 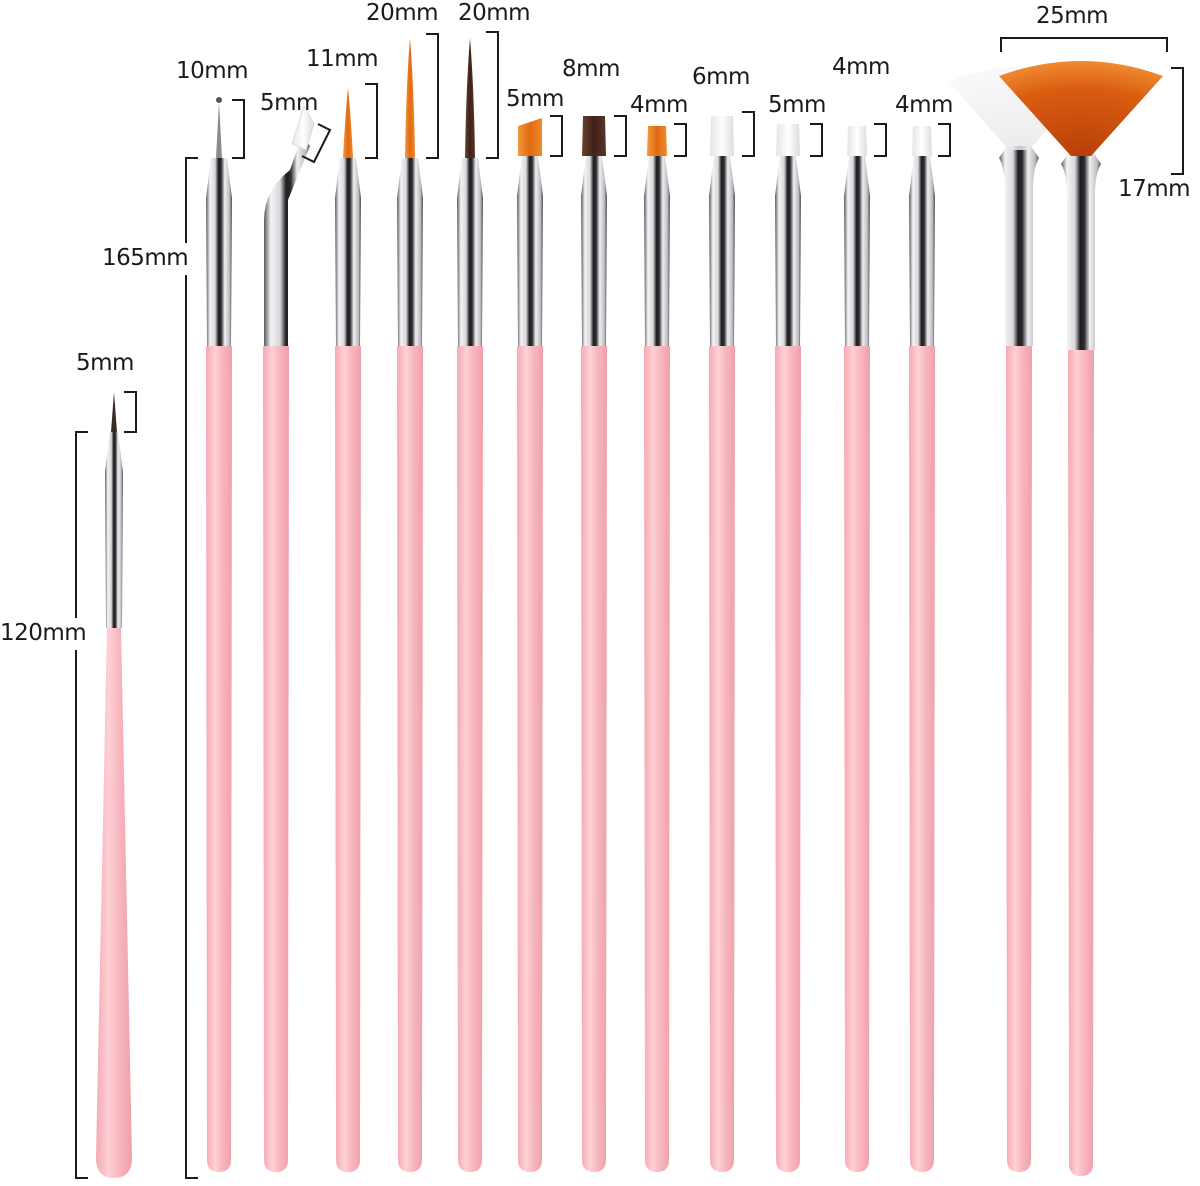 What do you see at coordinates (721, 77) in the screenshot?
I see `tip-label-10: 6mm` at bounding box center [721, 77].